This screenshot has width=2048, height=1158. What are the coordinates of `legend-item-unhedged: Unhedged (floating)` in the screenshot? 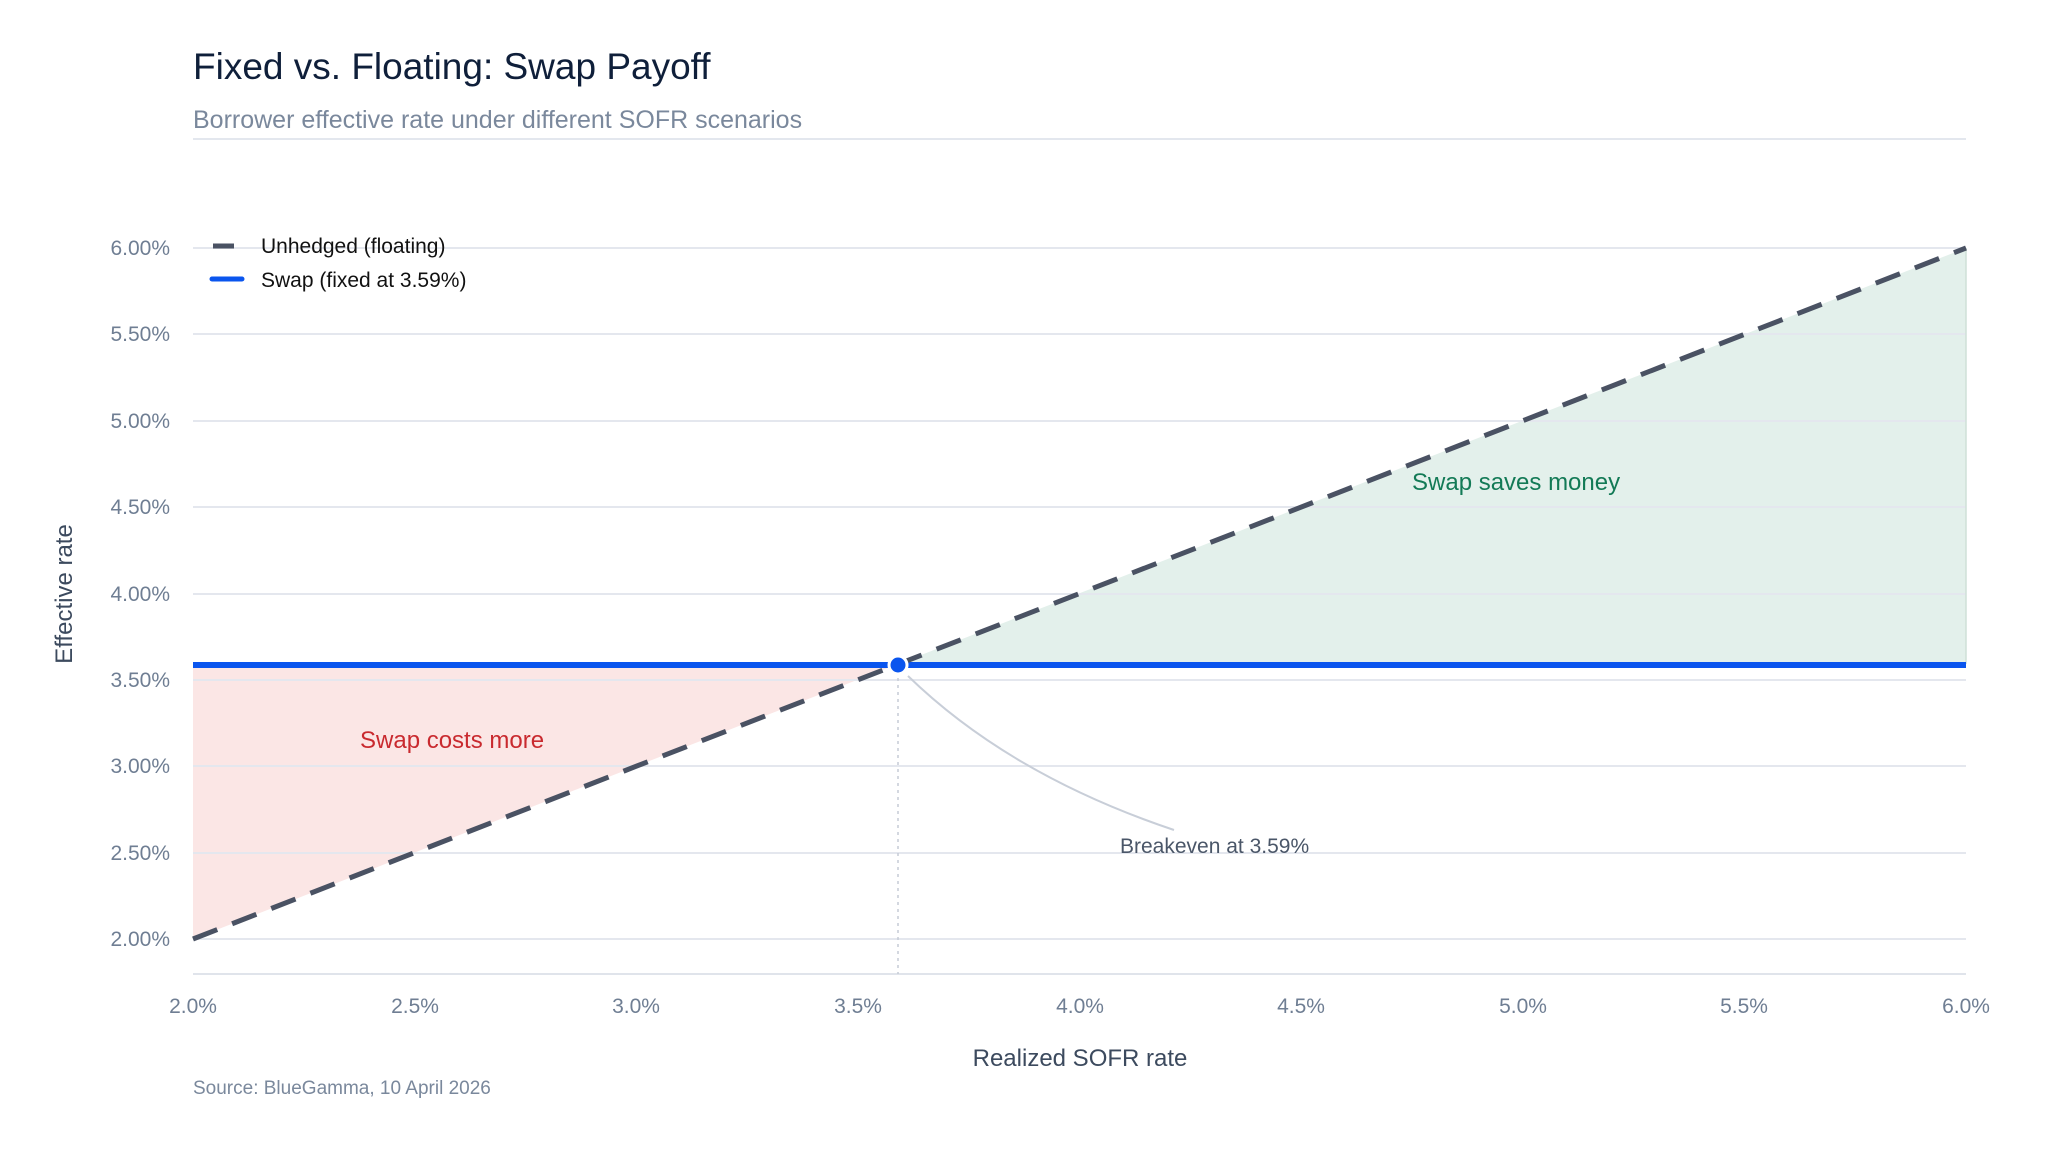 It's located at (329, 246).